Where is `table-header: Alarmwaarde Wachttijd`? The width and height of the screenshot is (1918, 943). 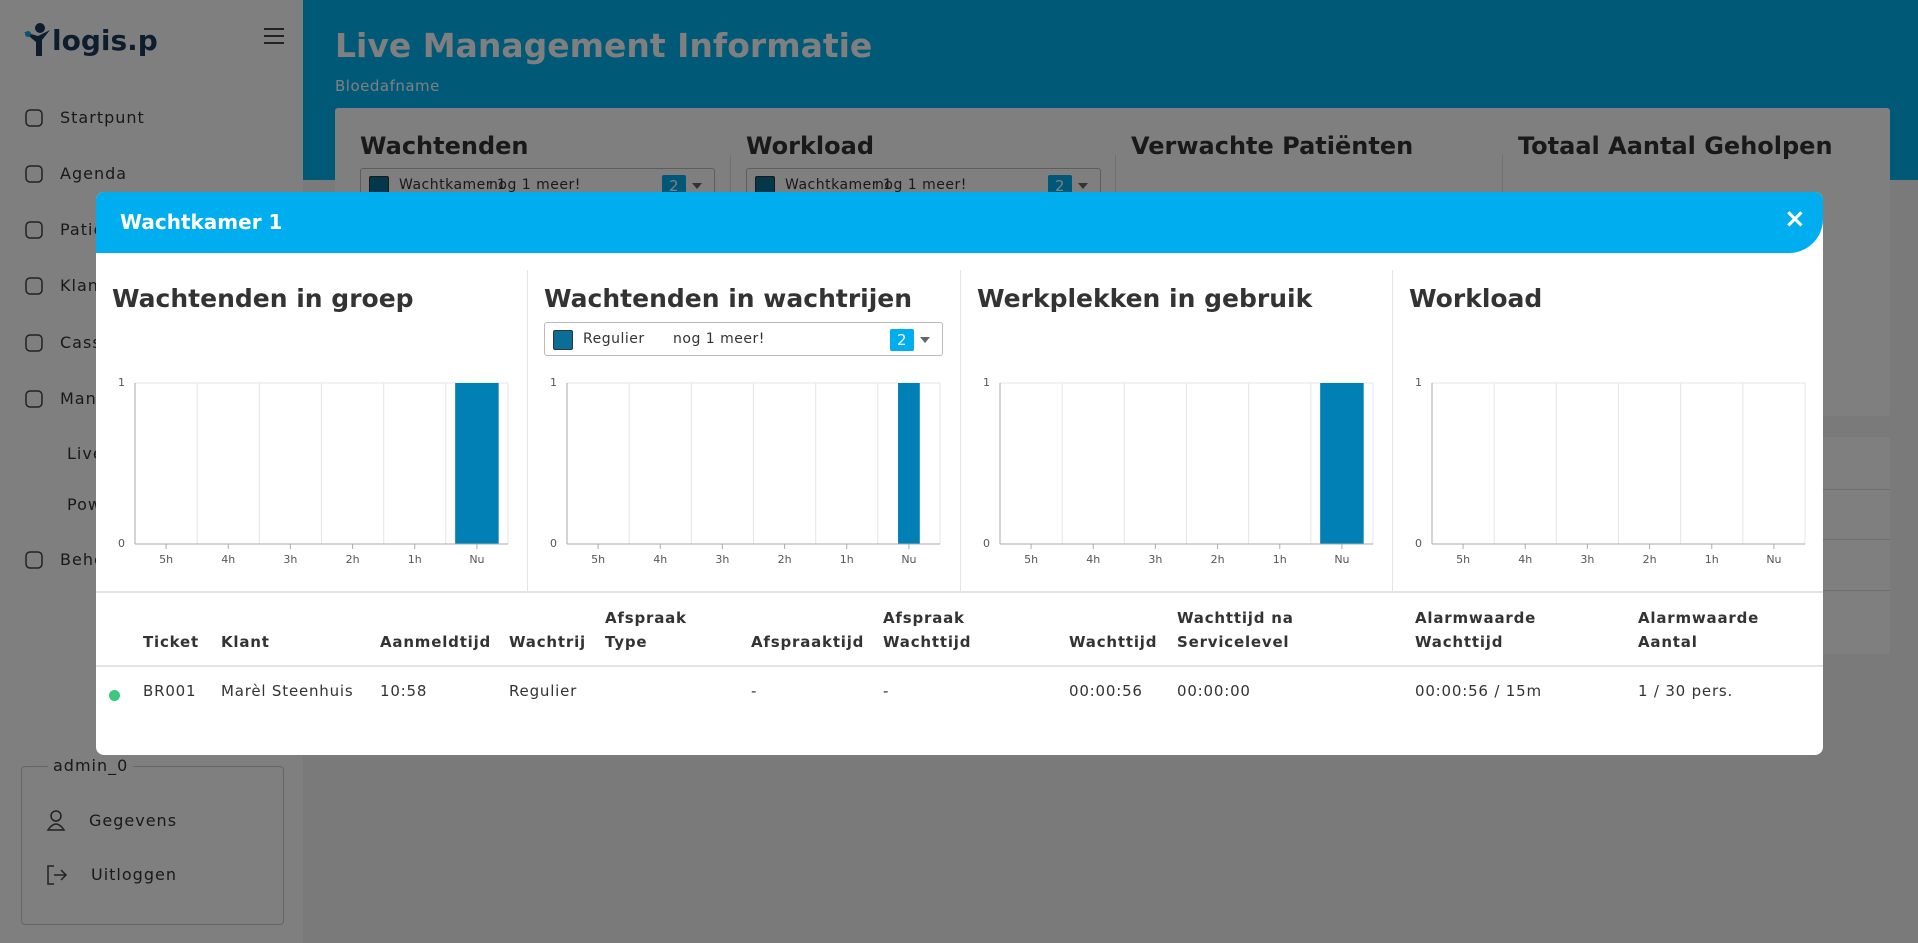
table-header: Alarmwaarde Wachttijd is located at coordinates (1476, 630).